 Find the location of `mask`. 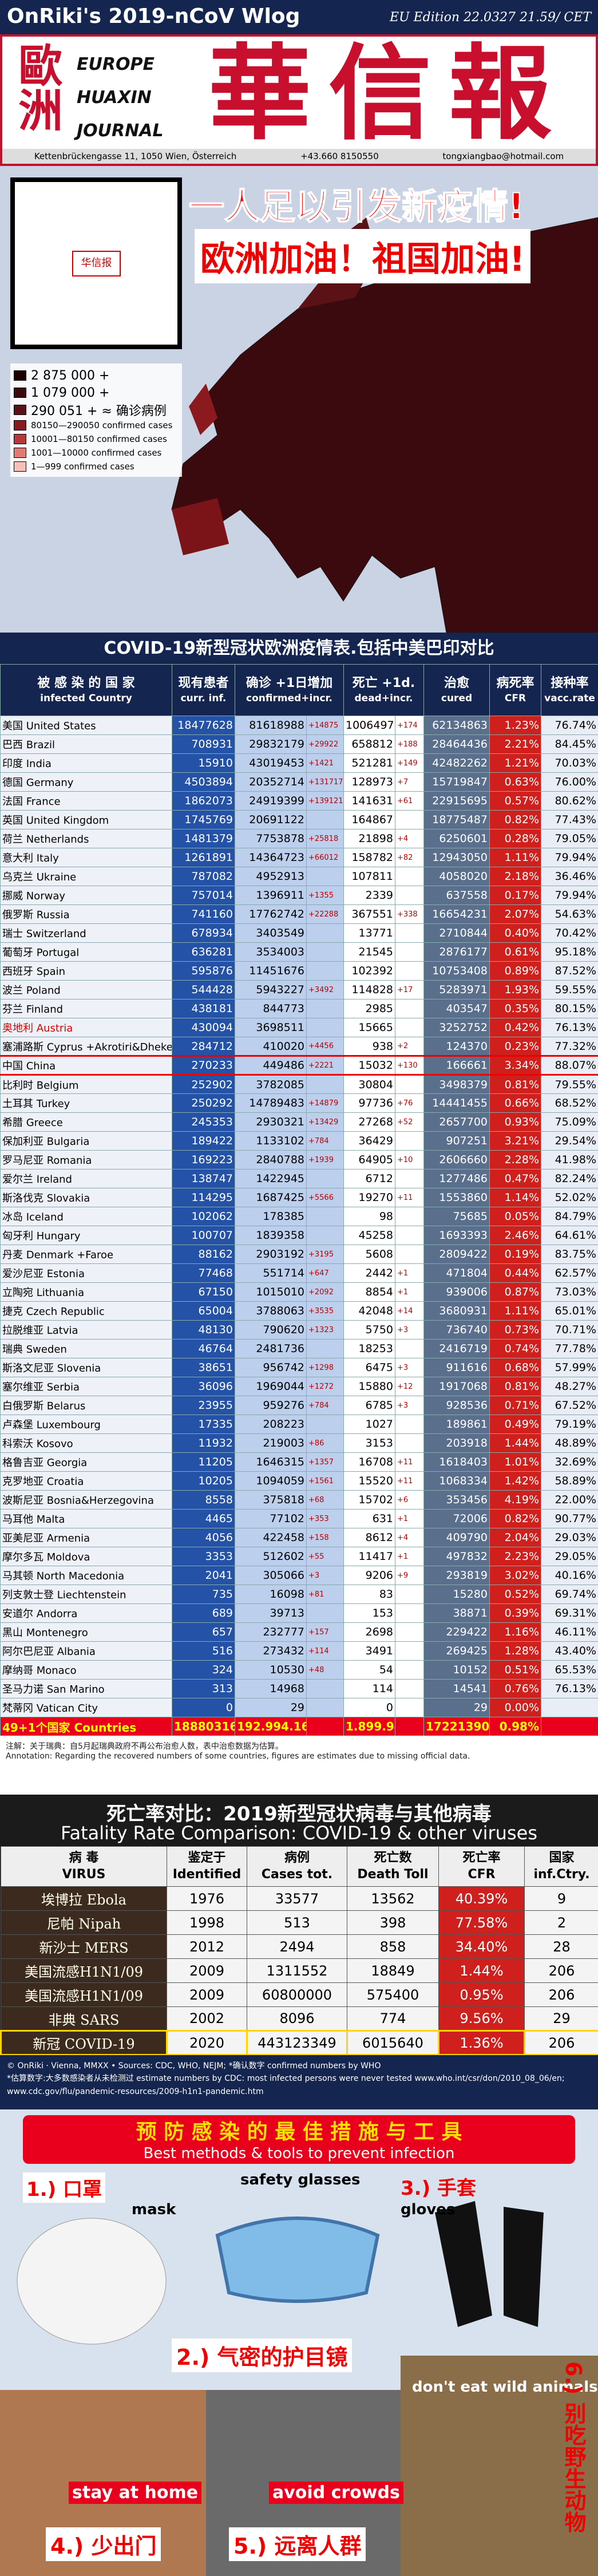

mask is located at coordinates (92, 2281).